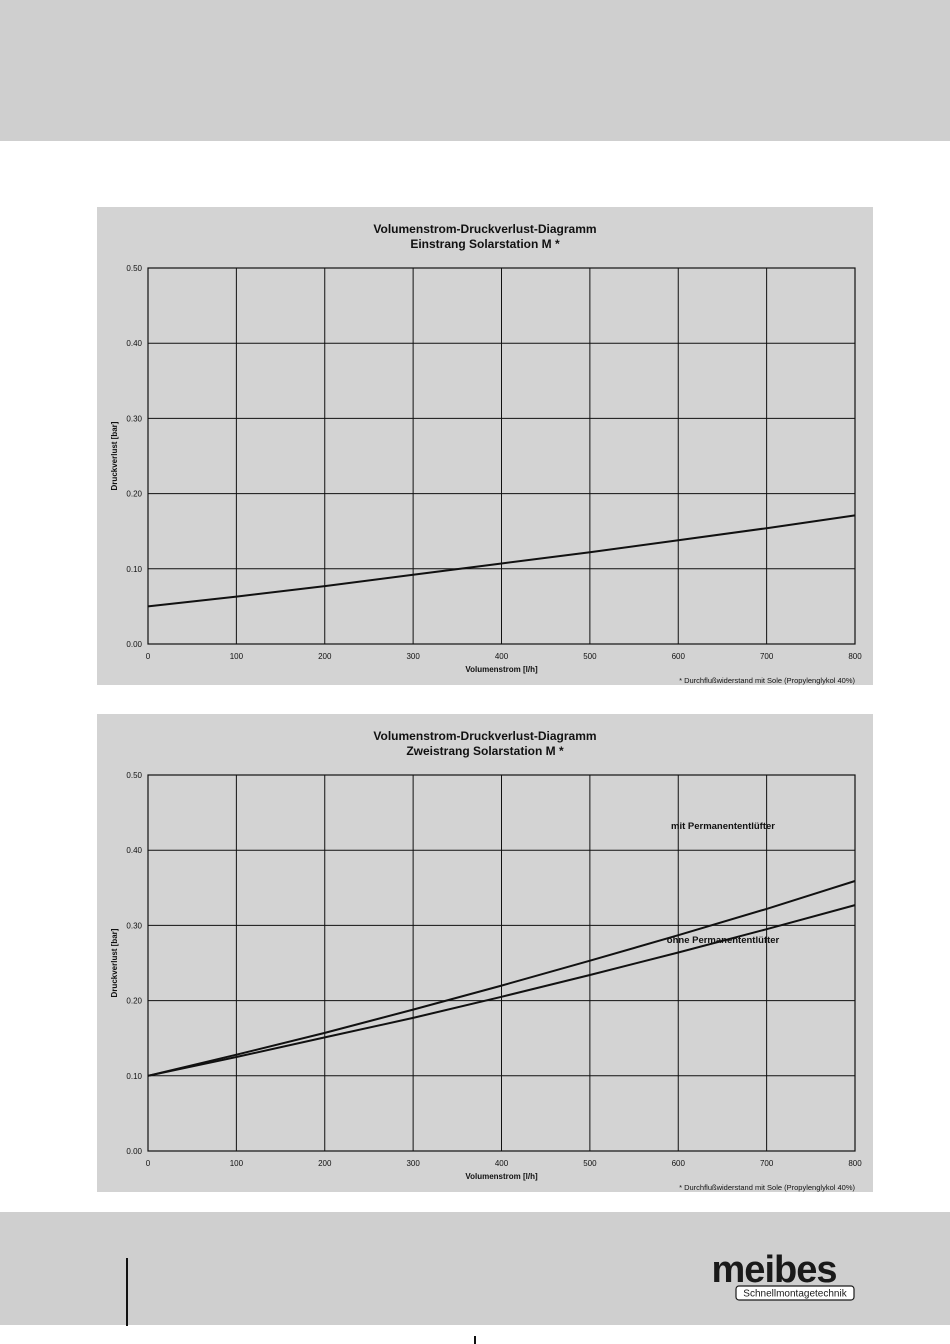  What do you see at coordinates (475, 70) in the screenshot?
I see `header-band` at bounding box center [475, 70].